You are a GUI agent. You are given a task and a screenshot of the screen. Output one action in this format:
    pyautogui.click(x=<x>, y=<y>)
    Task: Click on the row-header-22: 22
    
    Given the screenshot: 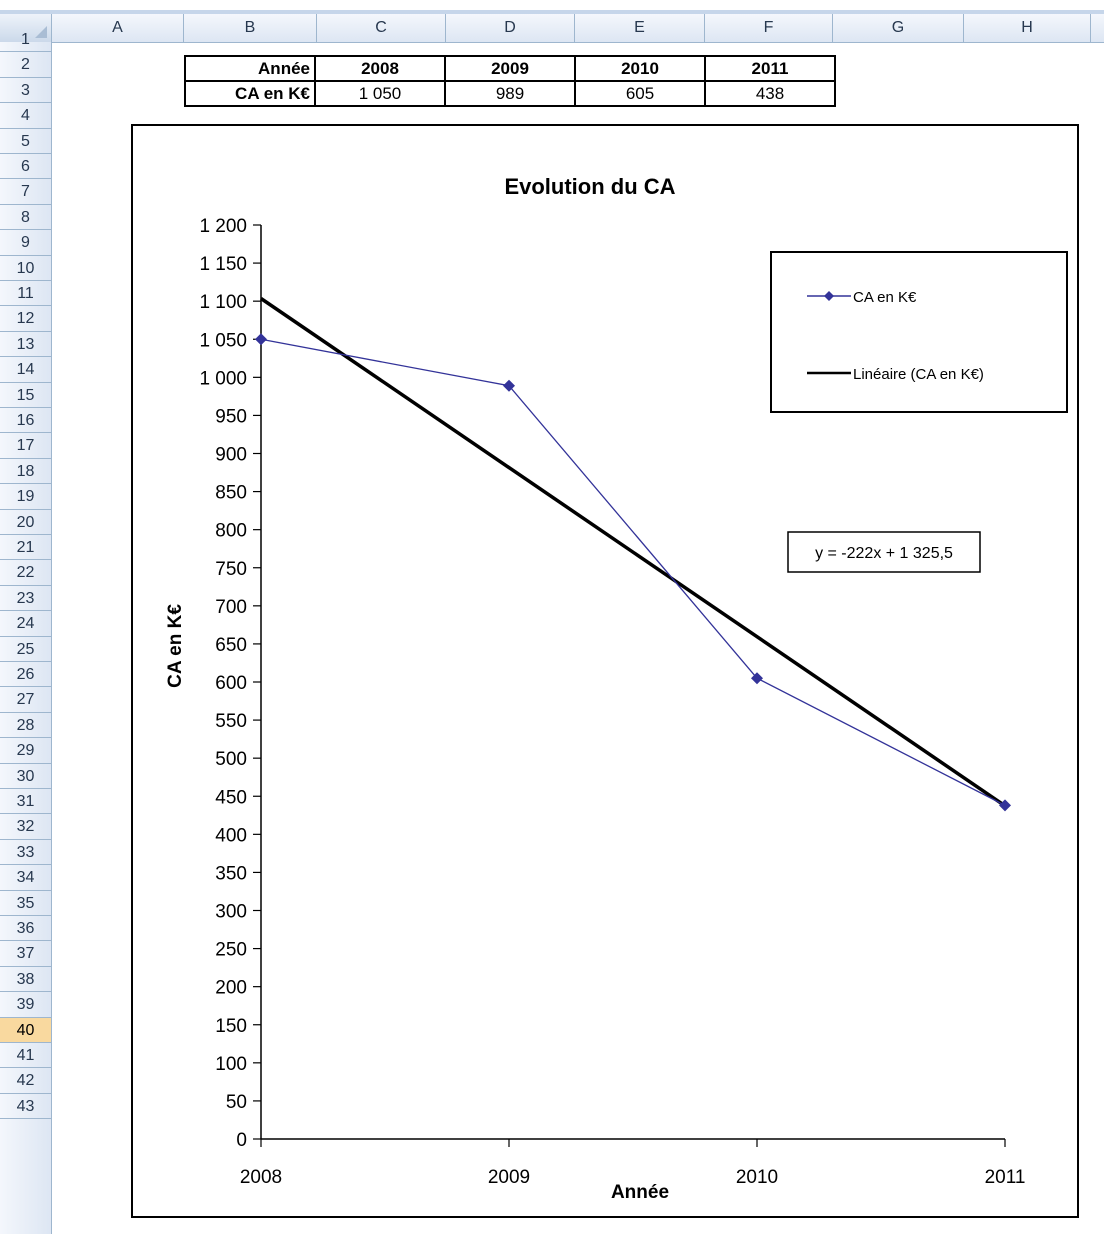 What is the action you would take?
    pyautogui.click(x=25, y=573)
    